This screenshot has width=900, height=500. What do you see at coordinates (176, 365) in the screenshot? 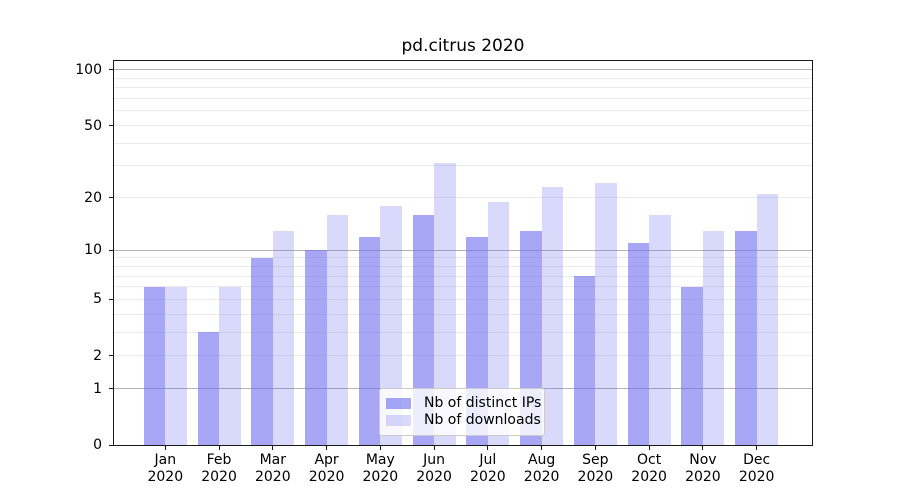
I see `bar-jan-downloads` at bounding box center [176, 365].